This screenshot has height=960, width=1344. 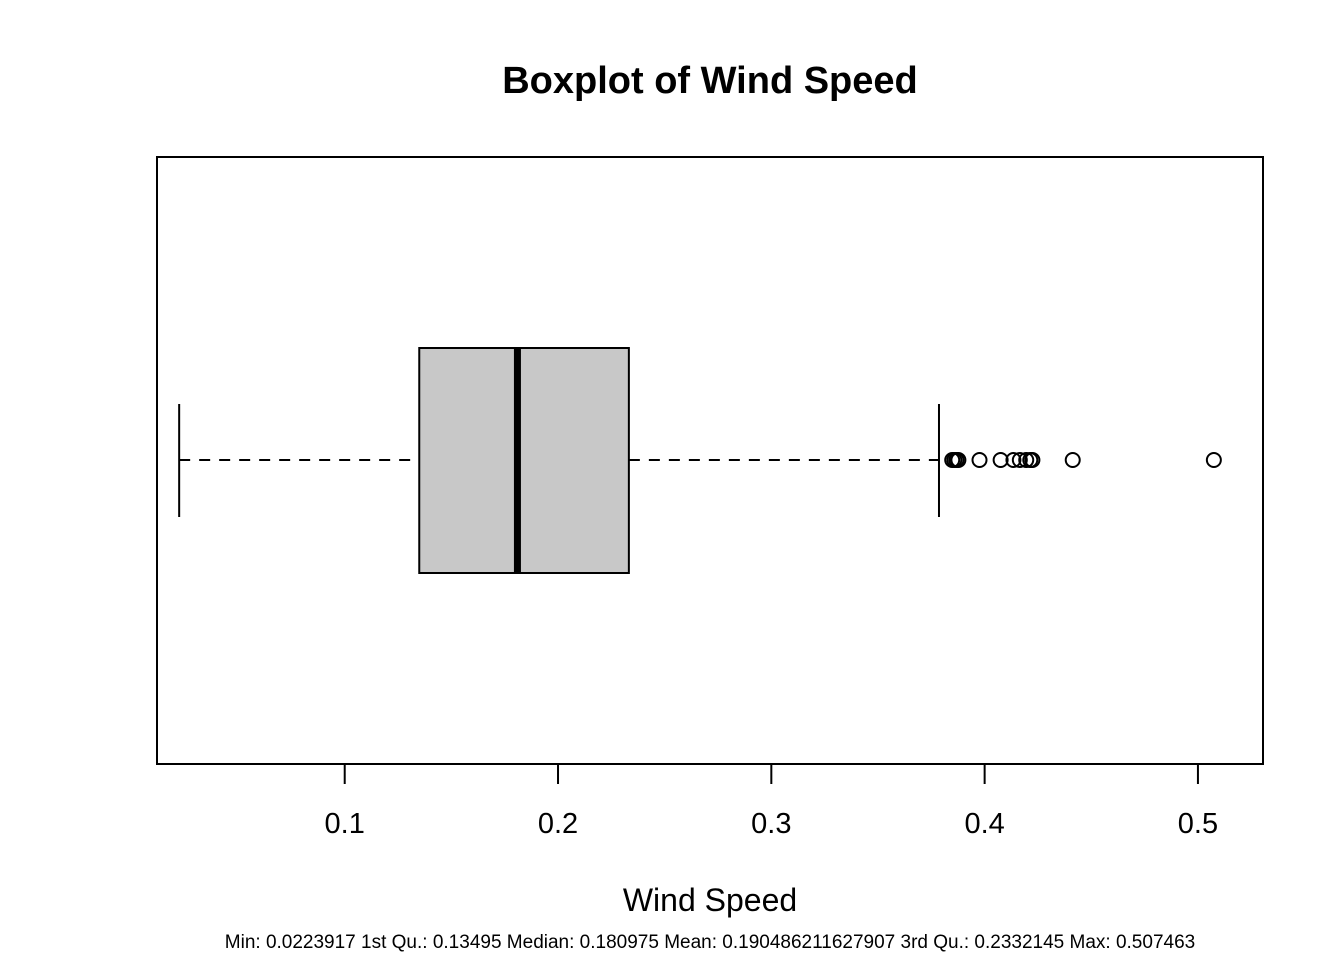 I want to click on chart-title: Boxplot of Wind Speed, so click(x=710, y=81).